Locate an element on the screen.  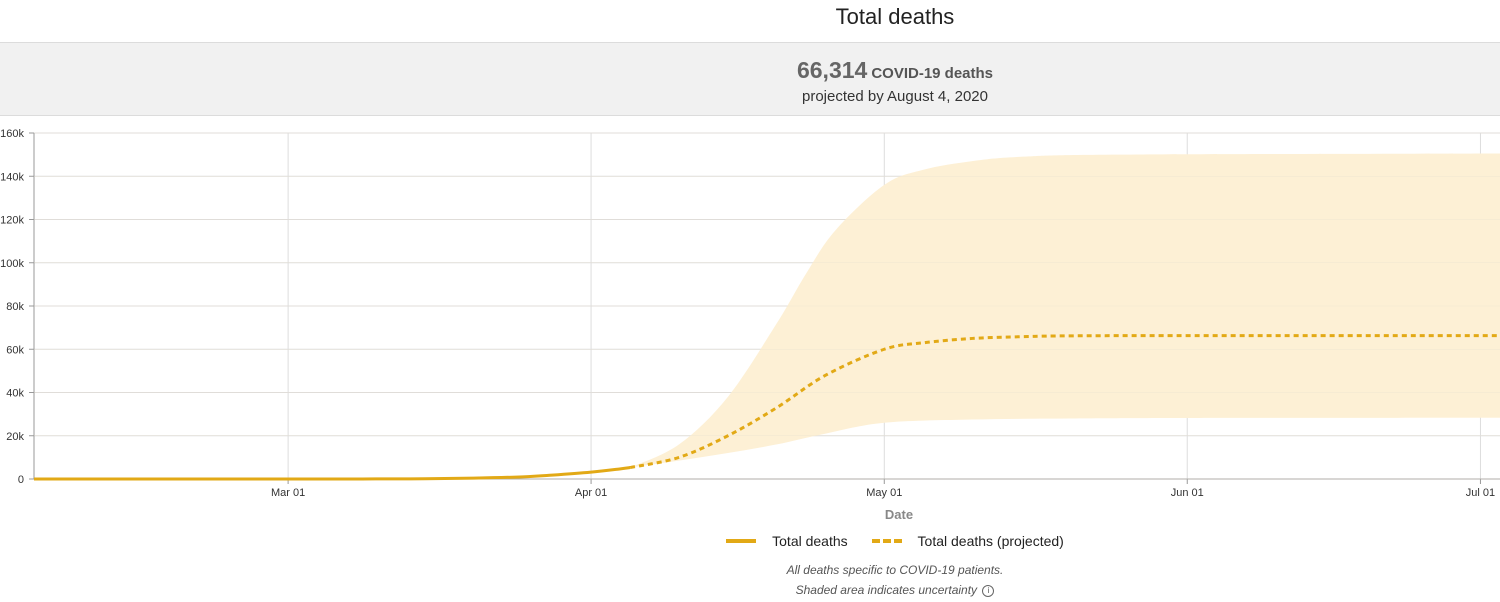
y-tick-label: 0 is located at coordinates (21, 480).